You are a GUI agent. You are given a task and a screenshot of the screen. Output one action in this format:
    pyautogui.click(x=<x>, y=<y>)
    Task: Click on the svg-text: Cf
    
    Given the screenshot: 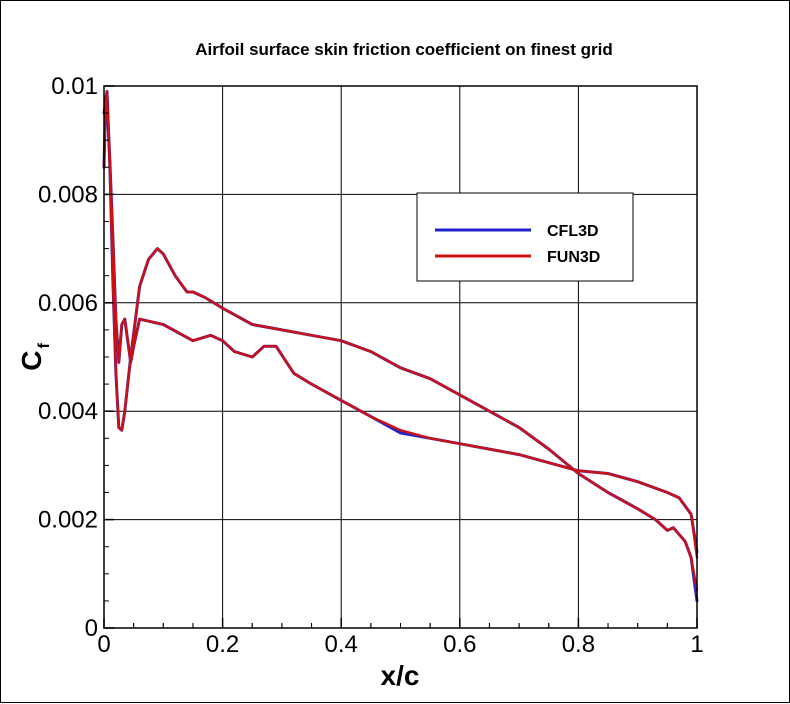 What is the action you would take?
    pyautogui.click(x=34, y=357)
    